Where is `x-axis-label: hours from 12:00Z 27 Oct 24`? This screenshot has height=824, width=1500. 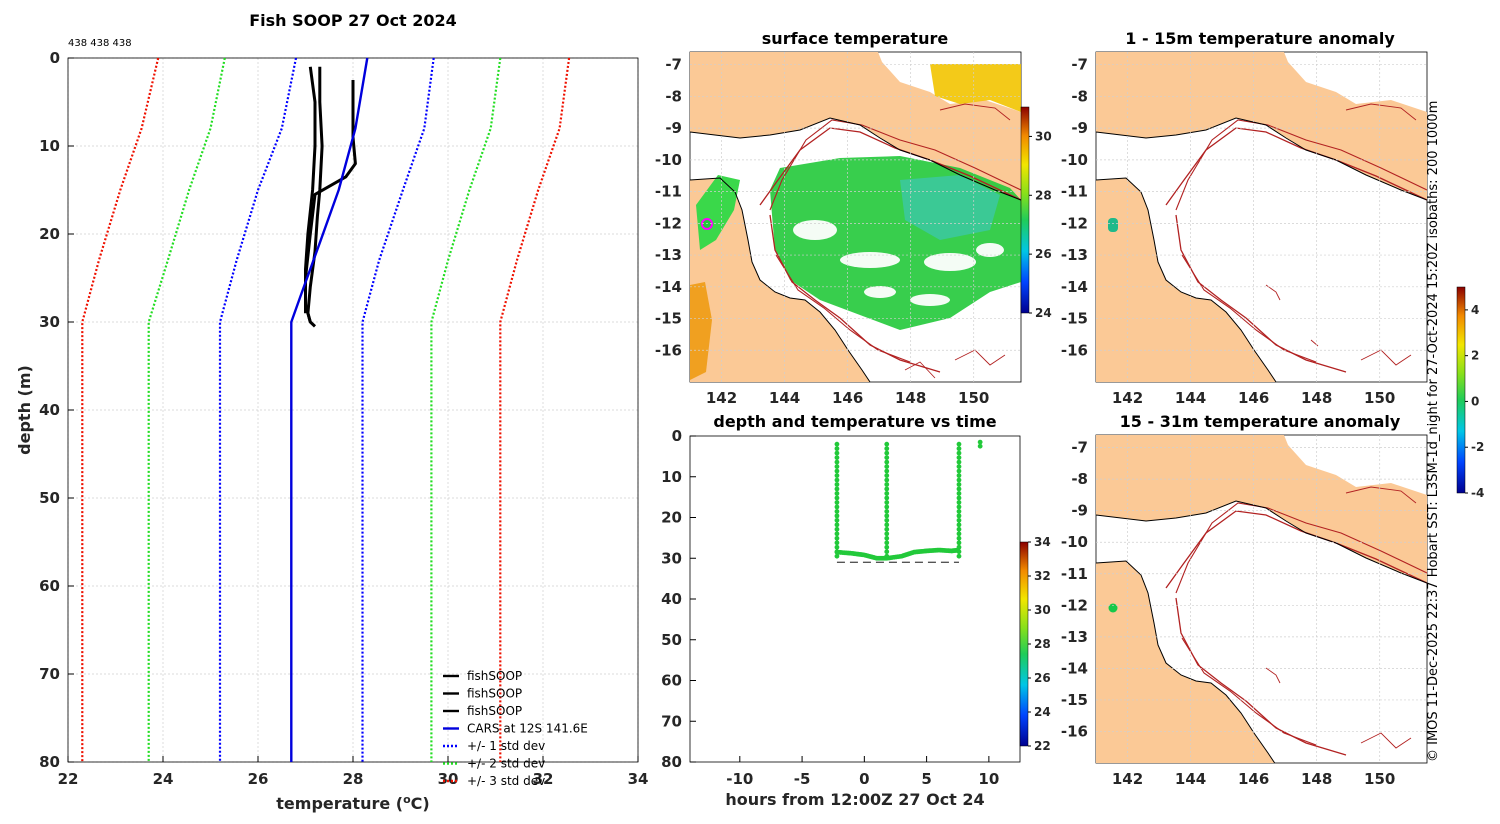
x-axis-label: hours from 12:00Z 27 Oct 24 is located at coordinates (854, 799).